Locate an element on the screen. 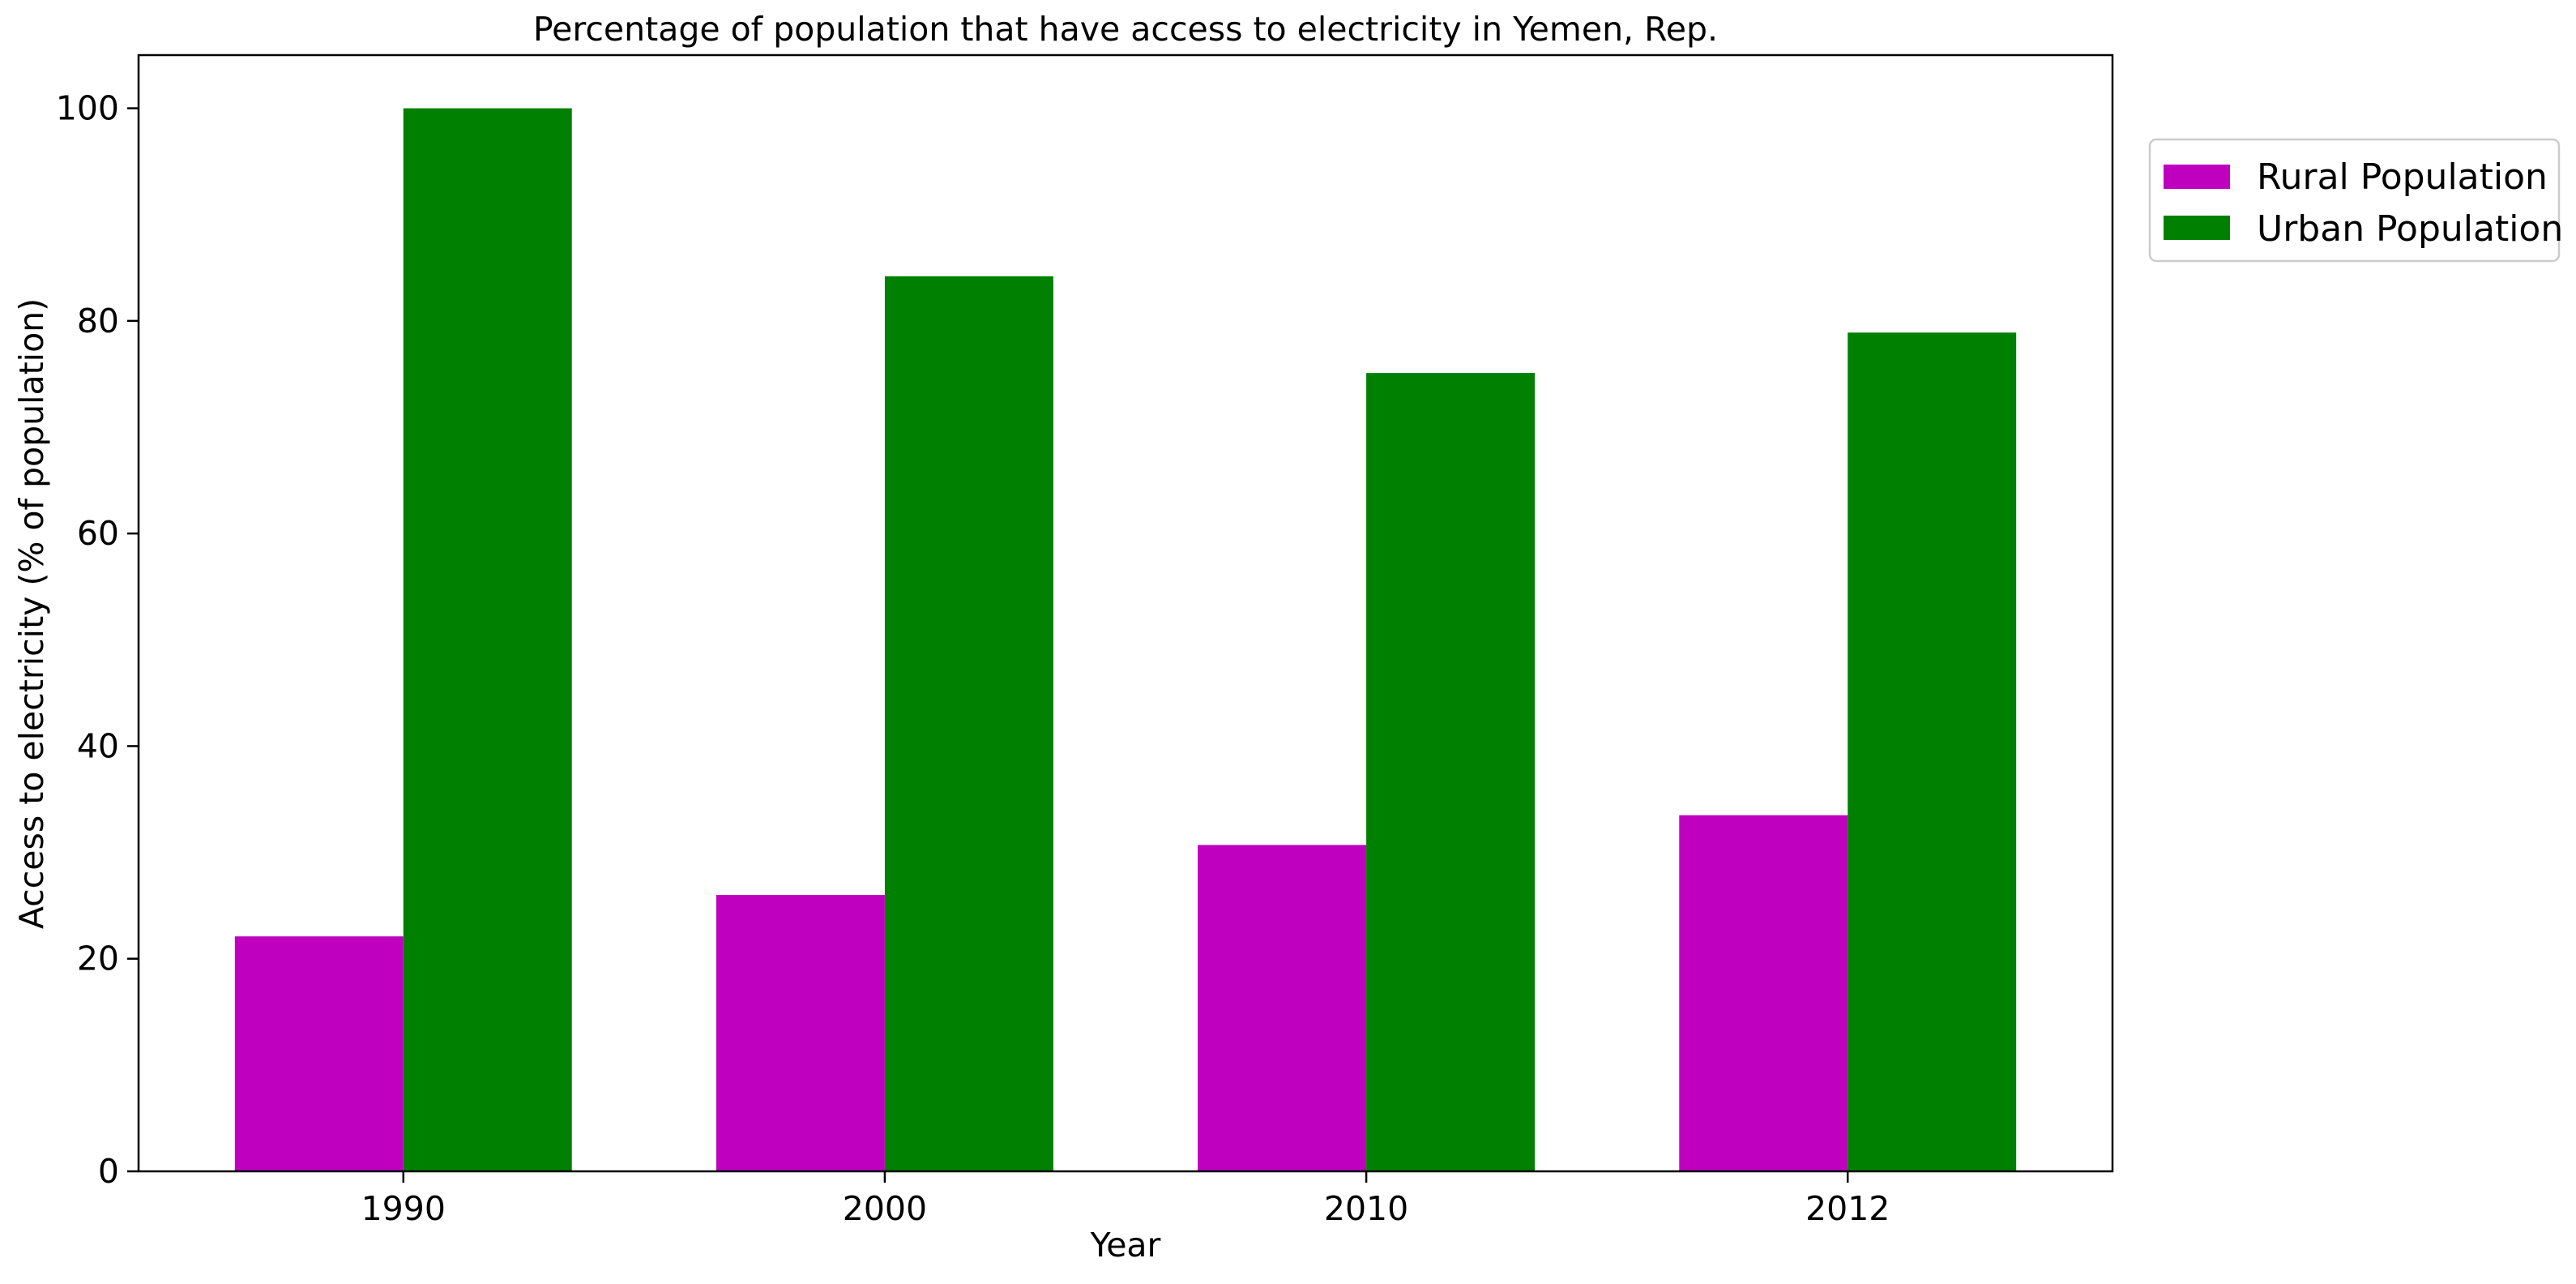  y-tick-label: 20 is located at coordinates (98, 958).